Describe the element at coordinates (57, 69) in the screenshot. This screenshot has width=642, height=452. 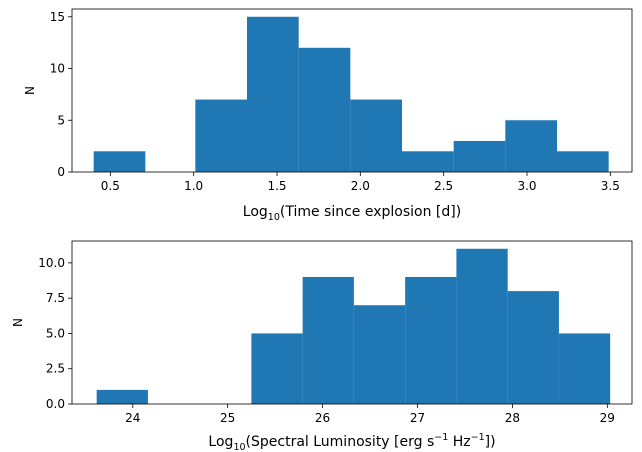
I see `top-y-tick-label-2: 10` at that location.